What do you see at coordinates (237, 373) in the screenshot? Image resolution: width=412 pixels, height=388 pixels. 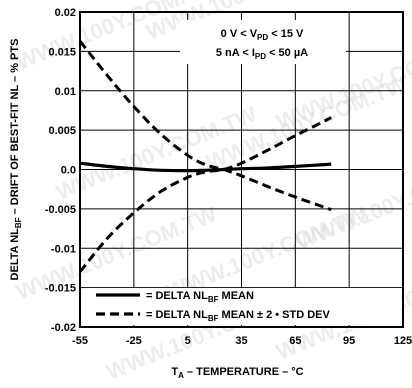 I see `x-axis-title: TA – TEMPERATURE – °C` at bounding box center [237, 373].